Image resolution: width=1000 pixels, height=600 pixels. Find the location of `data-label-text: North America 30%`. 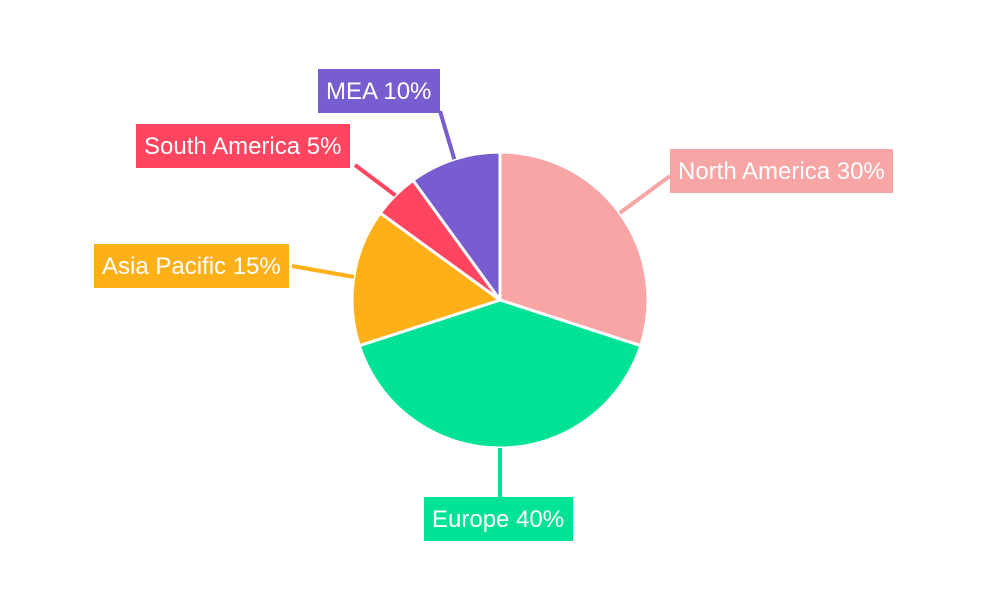

data-label-text: North America 30% is located at coordinates (781, 171).